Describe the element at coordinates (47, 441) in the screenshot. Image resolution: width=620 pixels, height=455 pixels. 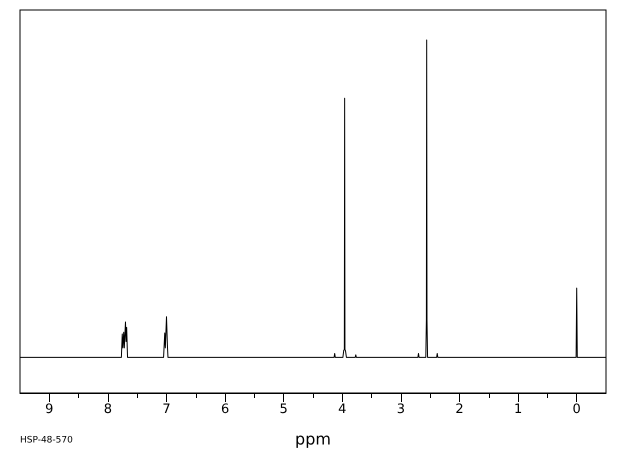
I see `text: HSP-48-570` at that location.